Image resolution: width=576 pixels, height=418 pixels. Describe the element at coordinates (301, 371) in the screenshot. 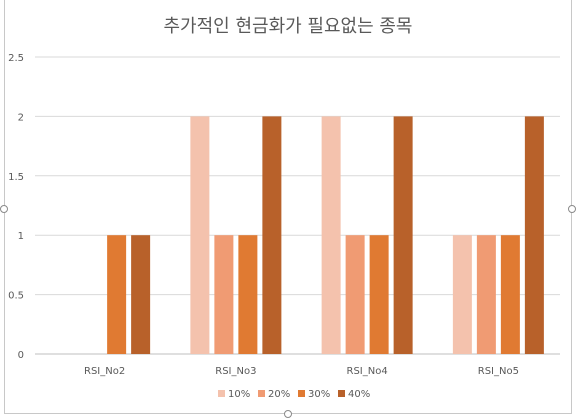

I see `x-axis-ticks: RSI_No2 RSI_No3 RSI_No4 RSI_No5` at that location.